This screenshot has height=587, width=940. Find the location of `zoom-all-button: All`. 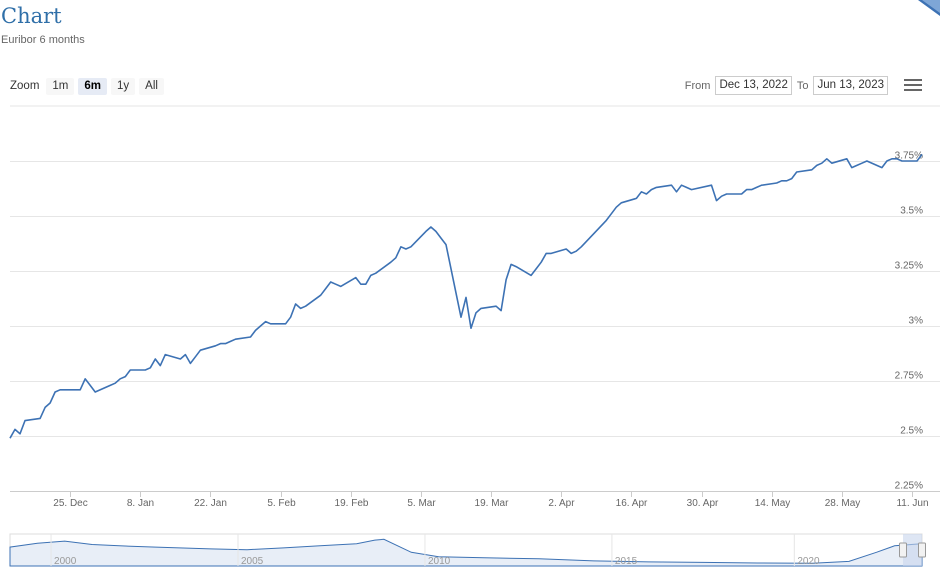

zoom-all-button: All is located at coordinates (151, 86).